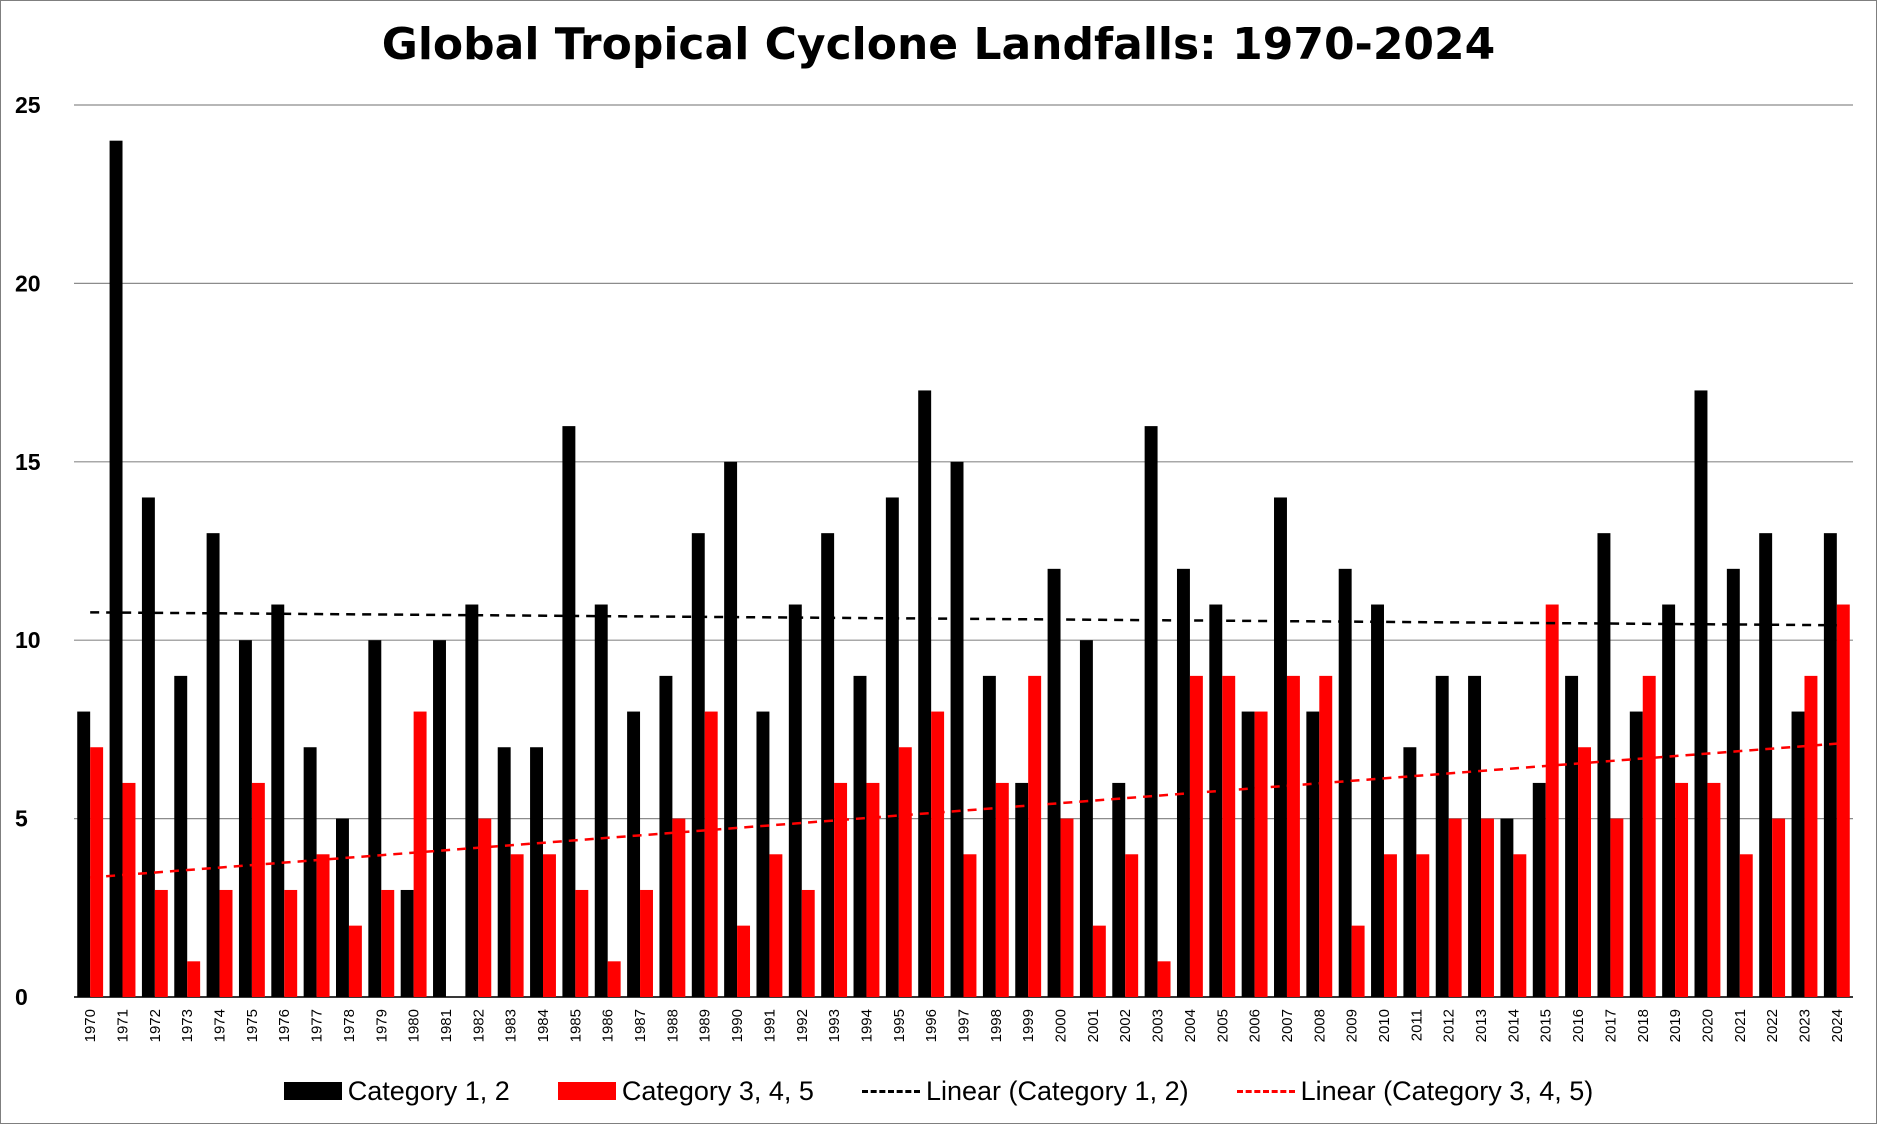  What do you see at coordinates (679, 907) in the screenshot?
I see `bar-cat345-1988` at bounding box center [679, 907].